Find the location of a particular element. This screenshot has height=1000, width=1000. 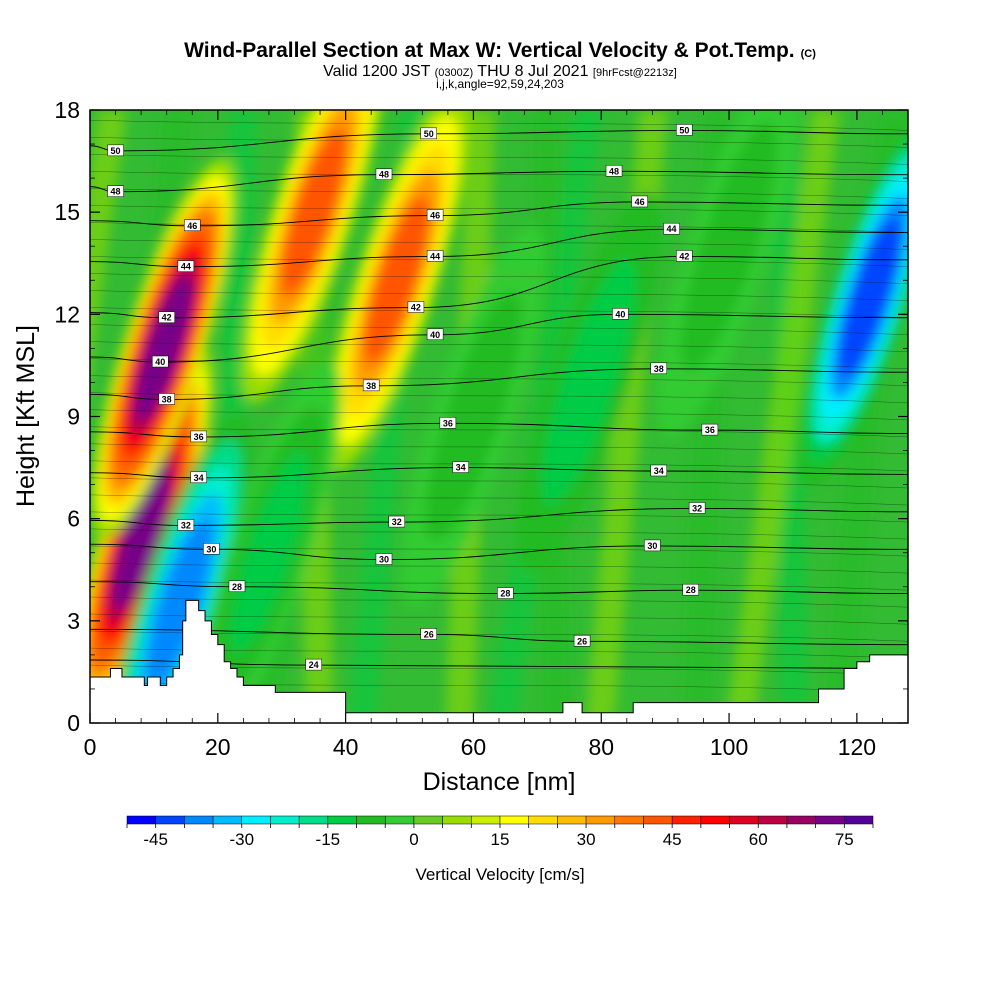

x-tick-label: 120 is located at coordinates (857, 747).